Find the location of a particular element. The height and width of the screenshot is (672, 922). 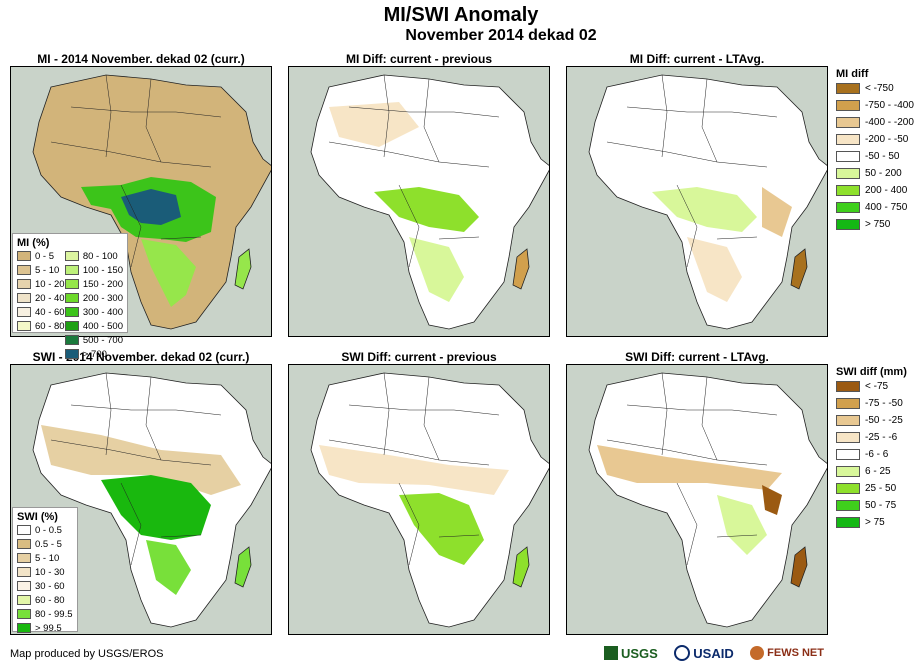

mi-legend-label: > 700 is located at coordinates (94, 354).